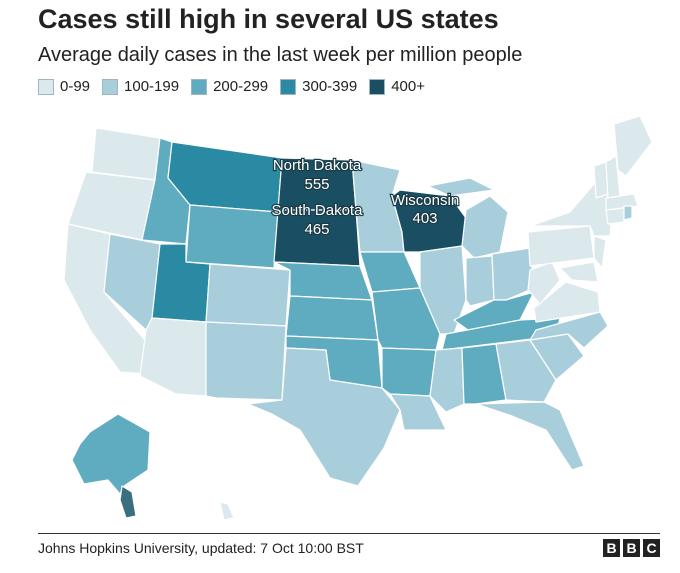  I want to click on state-alaska, so click(111, 454).